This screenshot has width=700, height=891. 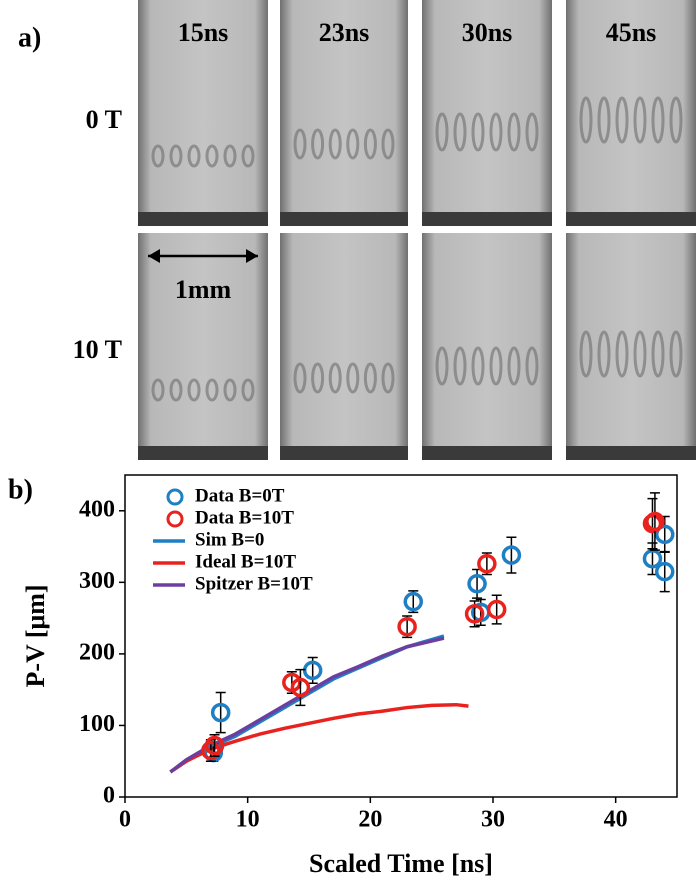 I want to click on legend-label: Sim B=0, so click(x=229, y=539).